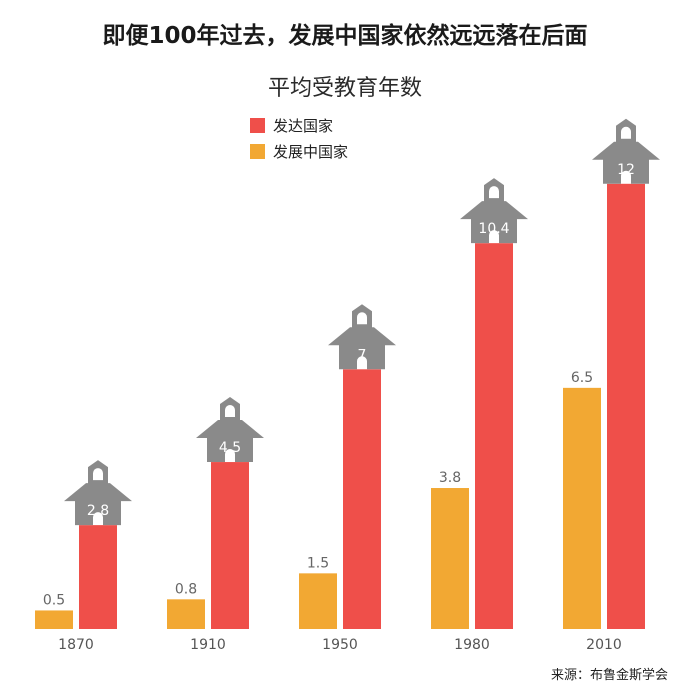  I want to click on legend-label-developing: 发展中国家, so click(311, 151).